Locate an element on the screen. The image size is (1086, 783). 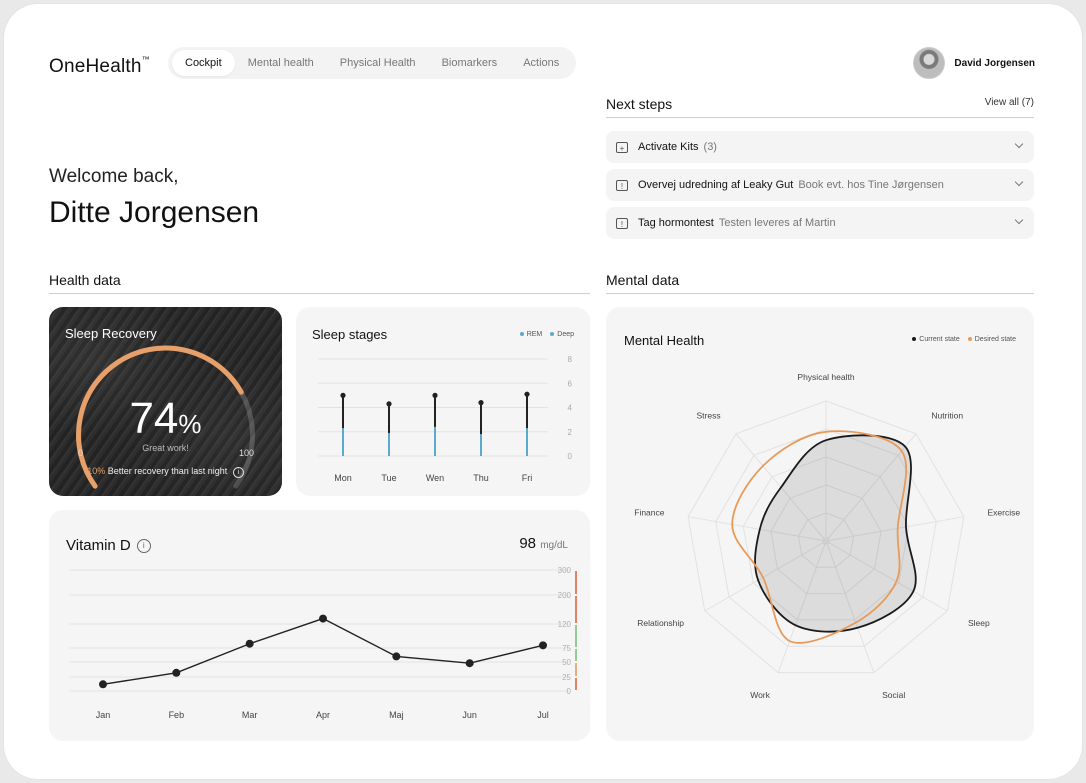
vitamin-d-value: 98 mg/dL is located at coordinates (543, 543).